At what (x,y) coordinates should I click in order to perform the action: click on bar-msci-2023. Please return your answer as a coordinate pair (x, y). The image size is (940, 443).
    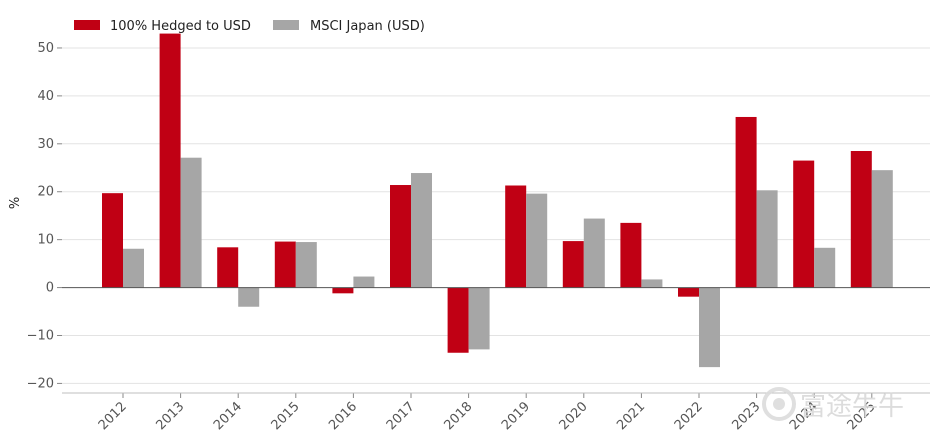
    Looking at the image, I should click on (767, 239).